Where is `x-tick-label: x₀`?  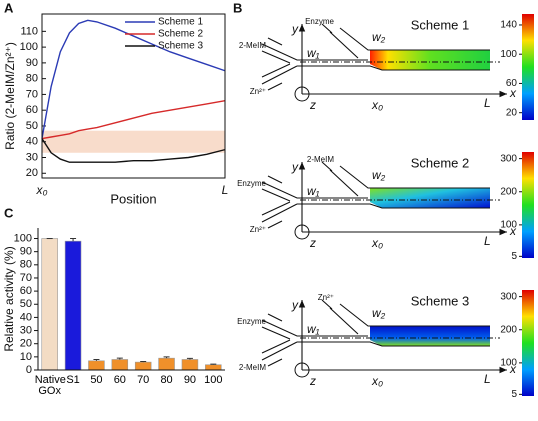 x-tick-label: x₀ is located at coordinates (41, 190).